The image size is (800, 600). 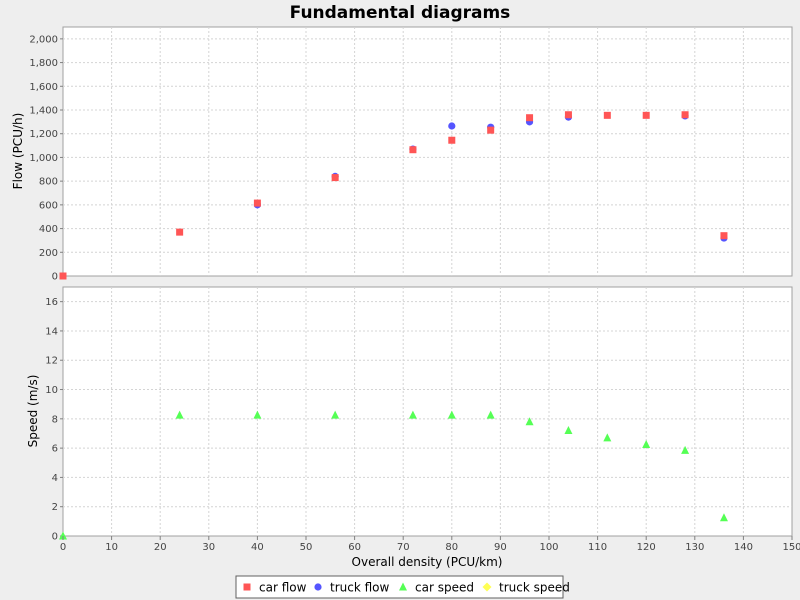 I want to click on x-tick-label: 90, so click(x=500, y=547).